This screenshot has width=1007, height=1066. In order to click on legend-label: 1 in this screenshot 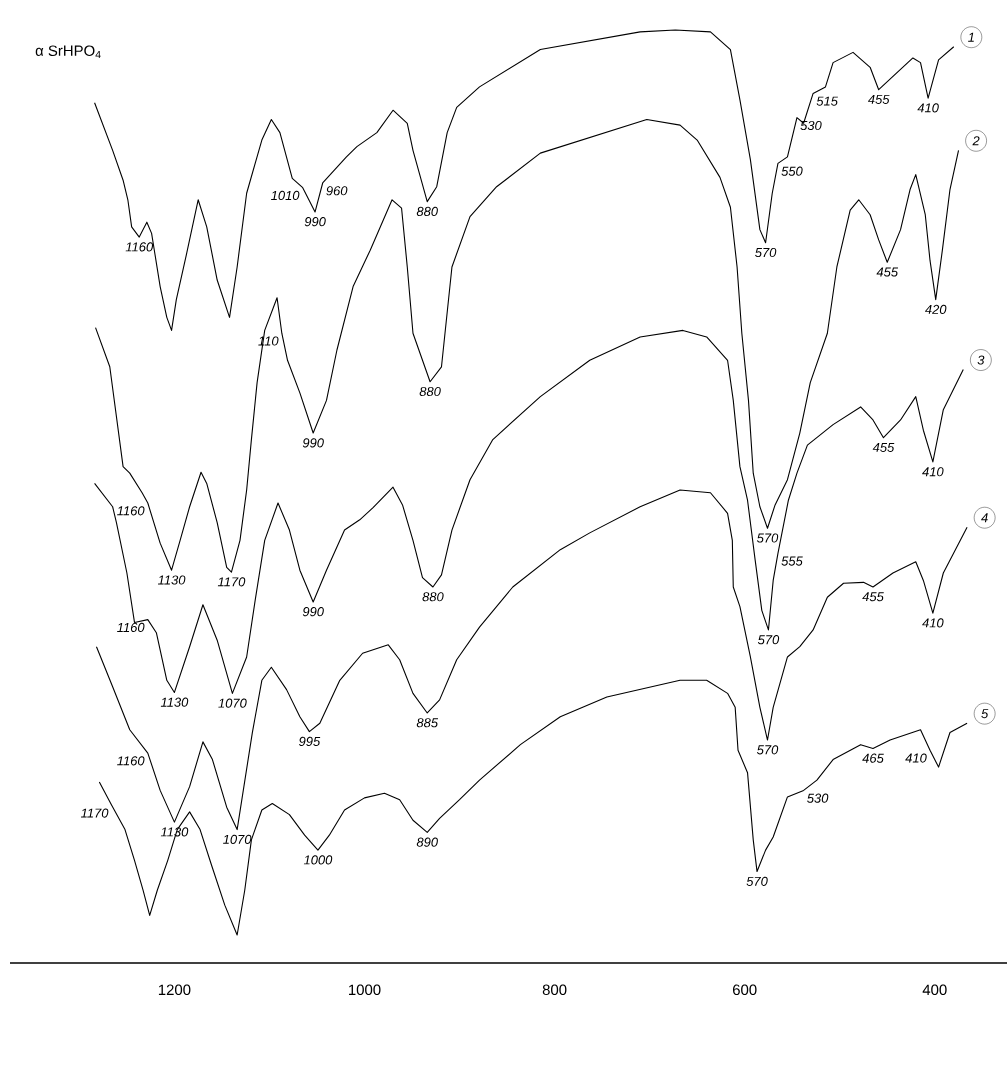, I will do `click(971, 37)`.